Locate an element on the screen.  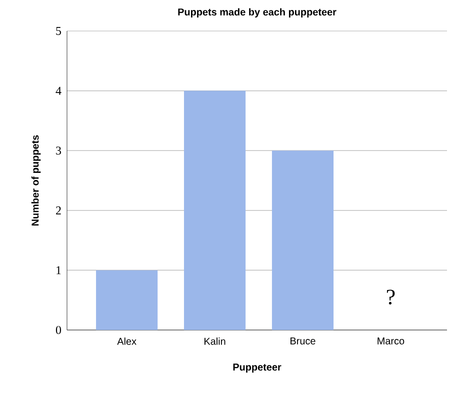
y-tick-label: 1 is located at coordinates (58, 270).